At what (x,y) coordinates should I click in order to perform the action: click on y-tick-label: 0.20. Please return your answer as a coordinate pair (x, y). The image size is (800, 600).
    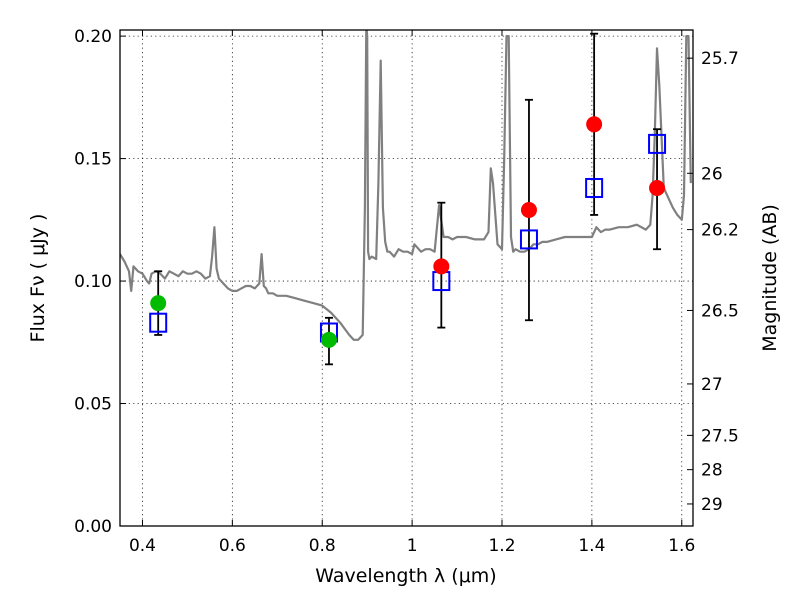
    Looking at the image, I should click on (93, 37).